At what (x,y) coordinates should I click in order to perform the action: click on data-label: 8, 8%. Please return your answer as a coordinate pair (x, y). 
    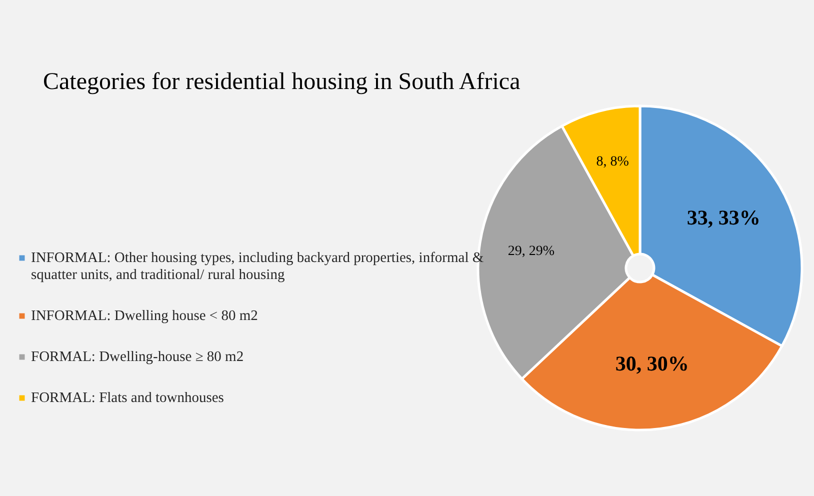
    Looking at the image, I should click on (613, 162).